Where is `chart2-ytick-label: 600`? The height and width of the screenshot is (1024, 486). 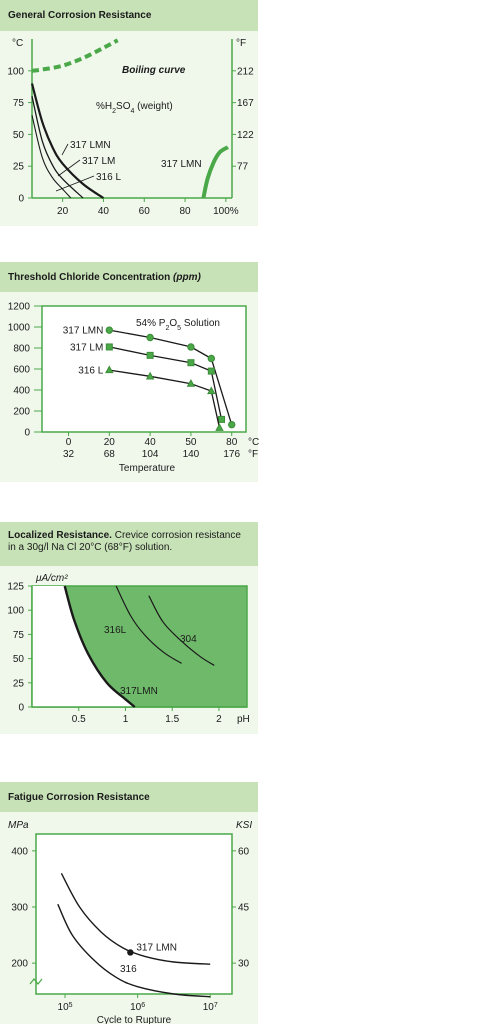
chart2-ytick-label: 600 is located at coordinates (21, 370).